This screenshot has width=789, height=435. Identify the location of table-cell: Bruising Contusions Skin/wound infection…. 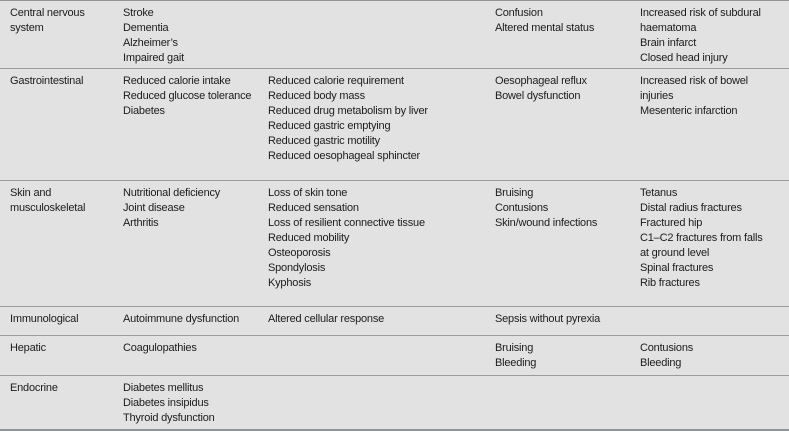
(546, 208).